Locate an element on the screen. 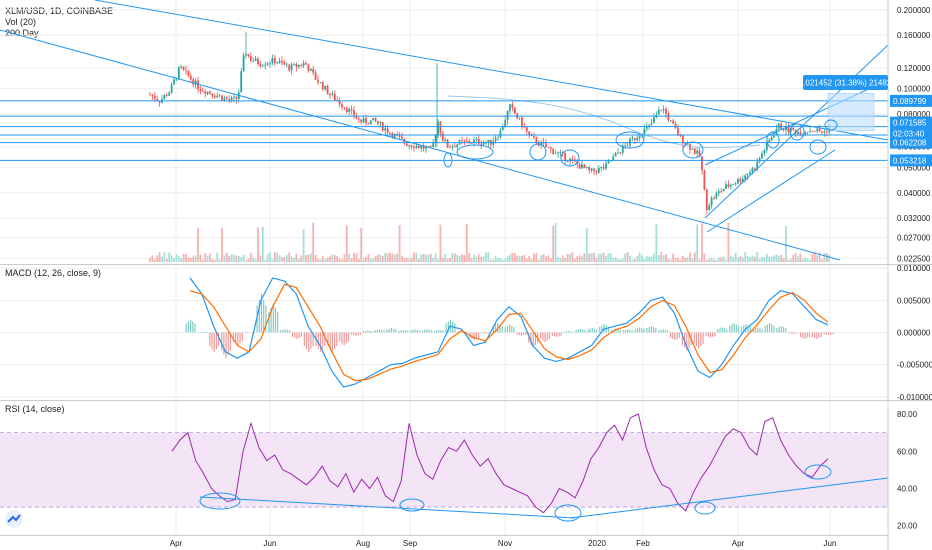  price-tick-label: 0.027000 is located at coordinates (914, 238).